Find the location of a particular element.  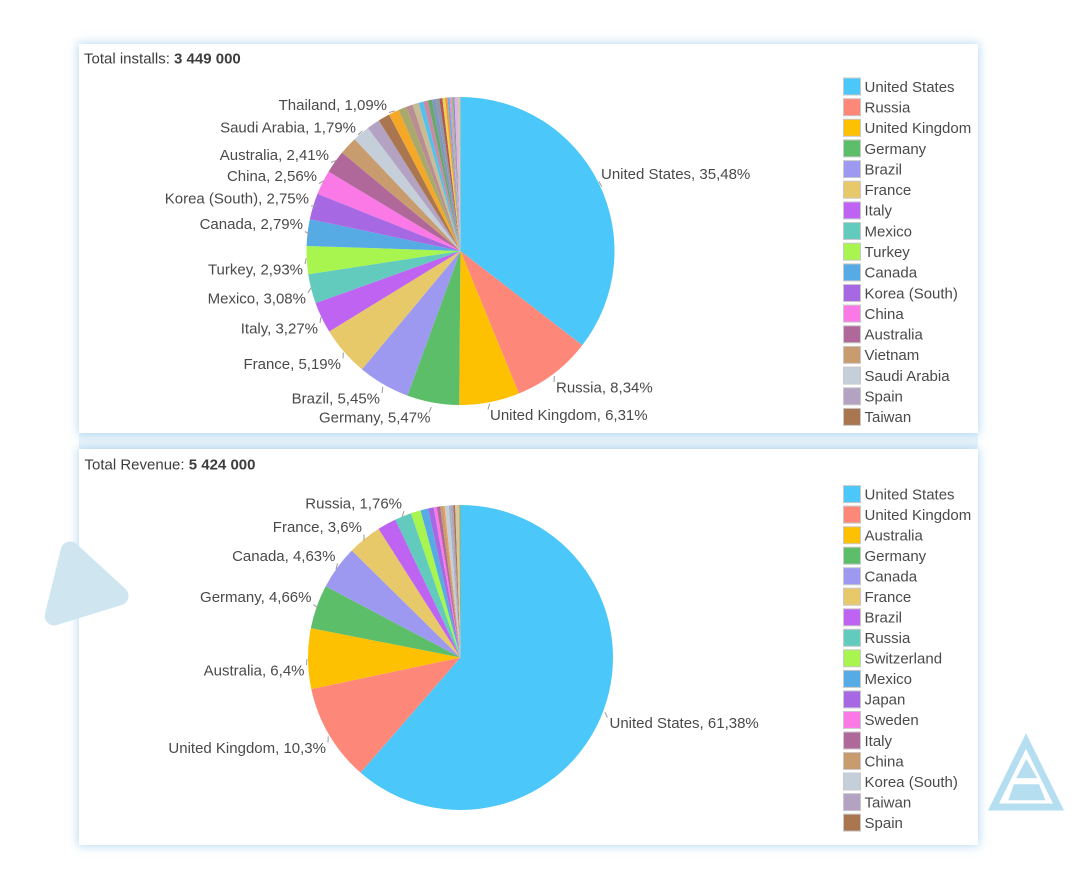

svg-text: Saudi Arabia, 1,79% is located at coordinates (288, 128).